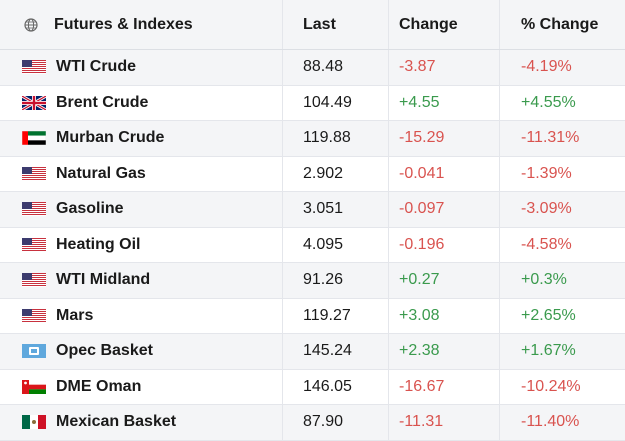 The image size is (625, 441). I want to click on row-name-cell: Brent Crude, so click(141, 102).